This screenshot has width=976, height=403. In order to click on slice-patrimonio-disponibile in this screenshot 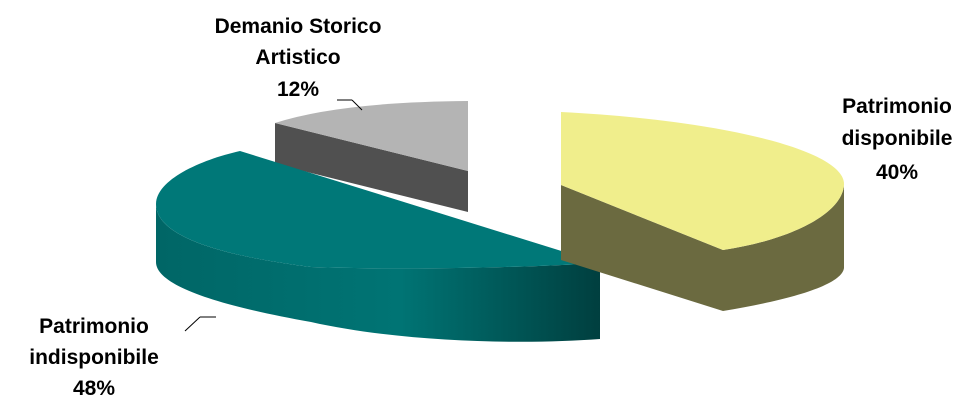, I will do `click(703, 211)`.